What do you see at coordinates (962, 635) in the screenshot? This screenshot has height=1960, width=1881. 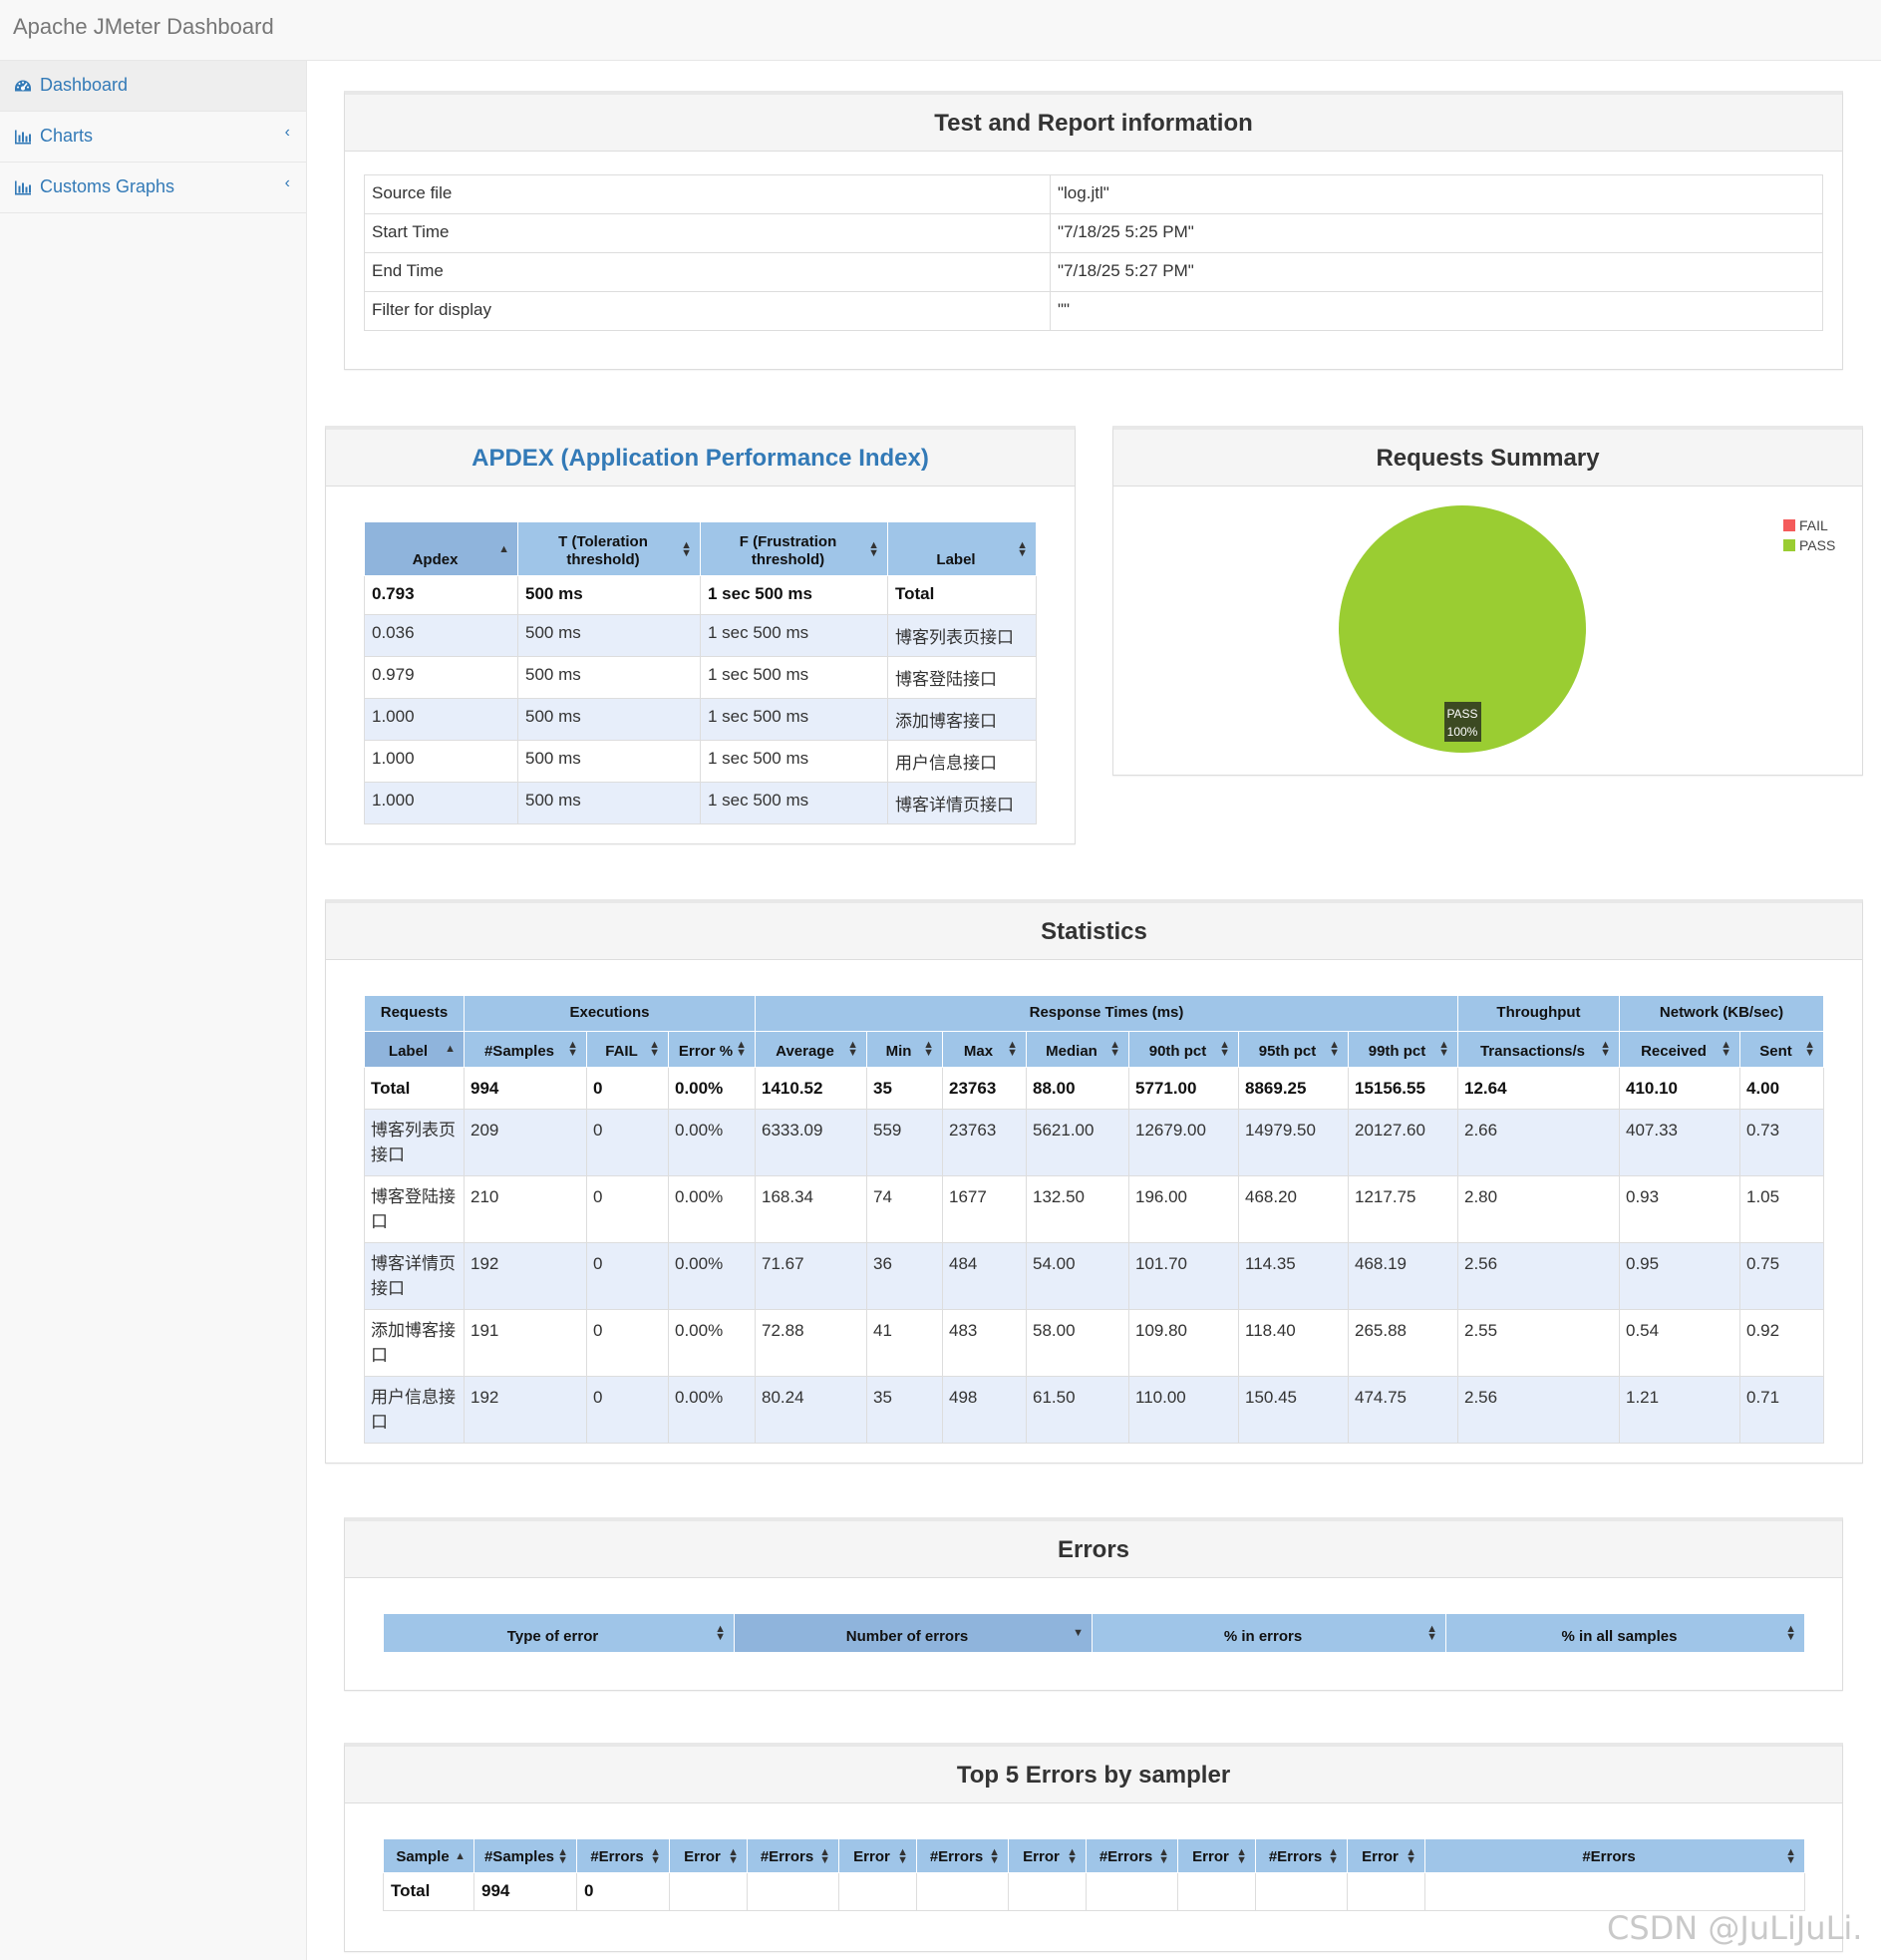 I see `cell: 博客列表页接口` at bounding box center [962, 635].